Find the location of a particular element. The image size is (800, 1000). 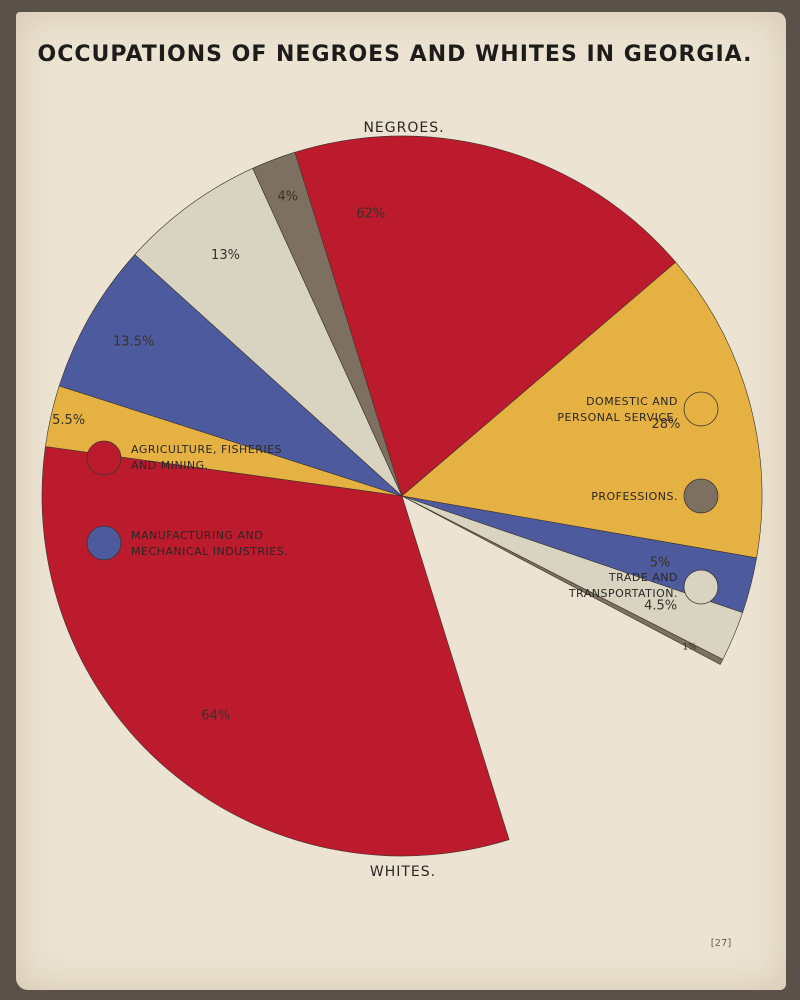

red-circle-icon is located at coordinates (104, 458).